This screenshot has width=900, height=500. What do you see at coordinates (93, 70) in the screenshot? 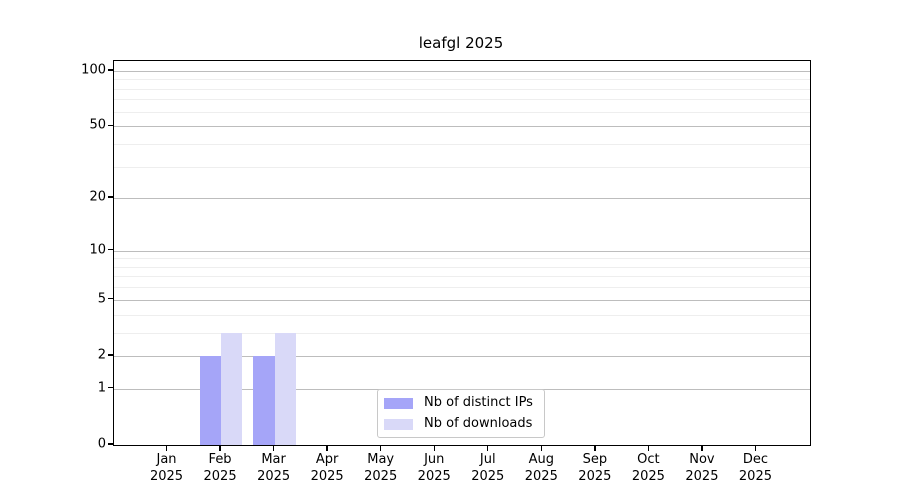
I see `y-tick-label-100: 100` at bounding box center [93, 70].